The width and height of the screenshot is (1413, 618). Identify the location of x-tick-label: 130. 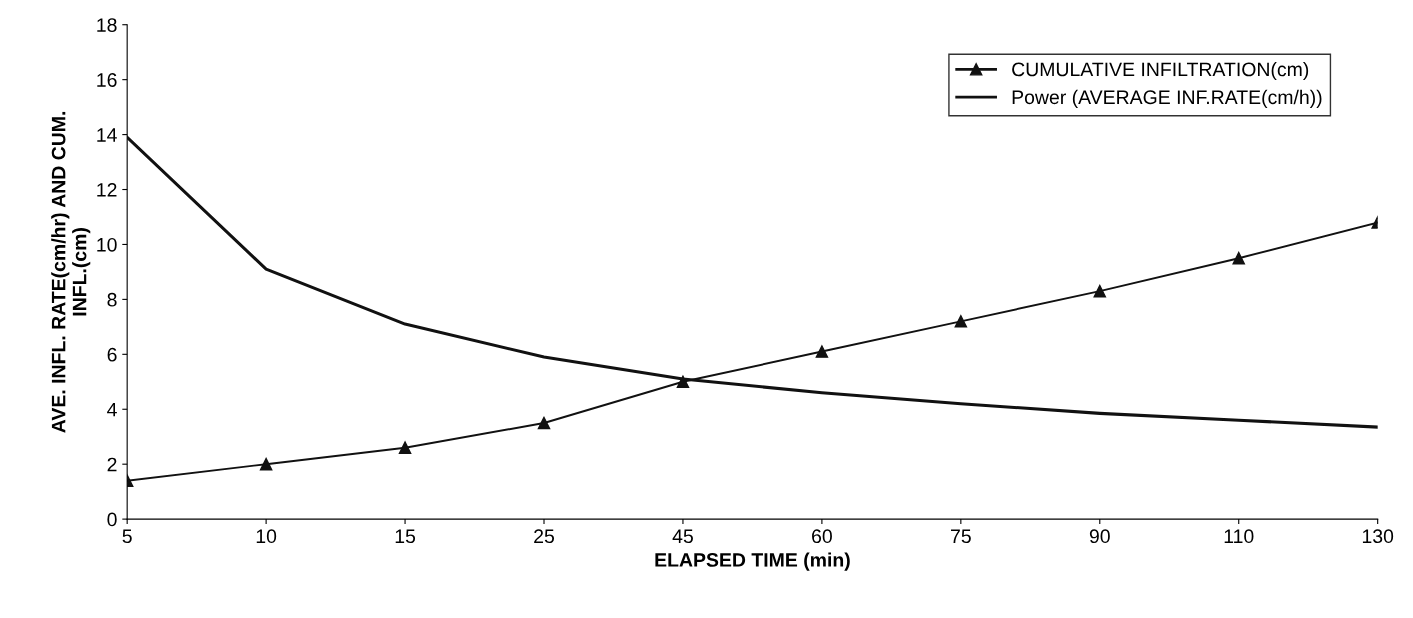
(1378, 536).